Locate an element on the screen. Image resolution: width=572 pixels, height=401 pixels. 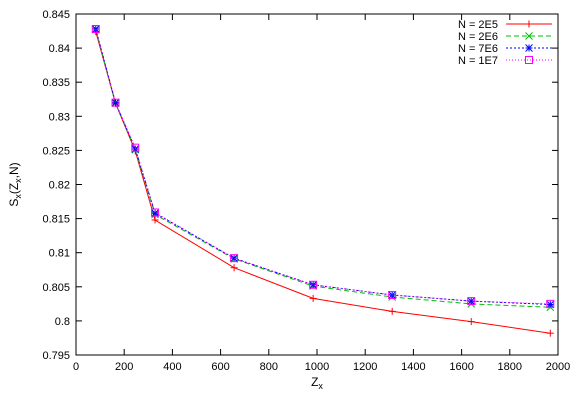
x-tick-label: 200 is located at coordinates (124, 367).